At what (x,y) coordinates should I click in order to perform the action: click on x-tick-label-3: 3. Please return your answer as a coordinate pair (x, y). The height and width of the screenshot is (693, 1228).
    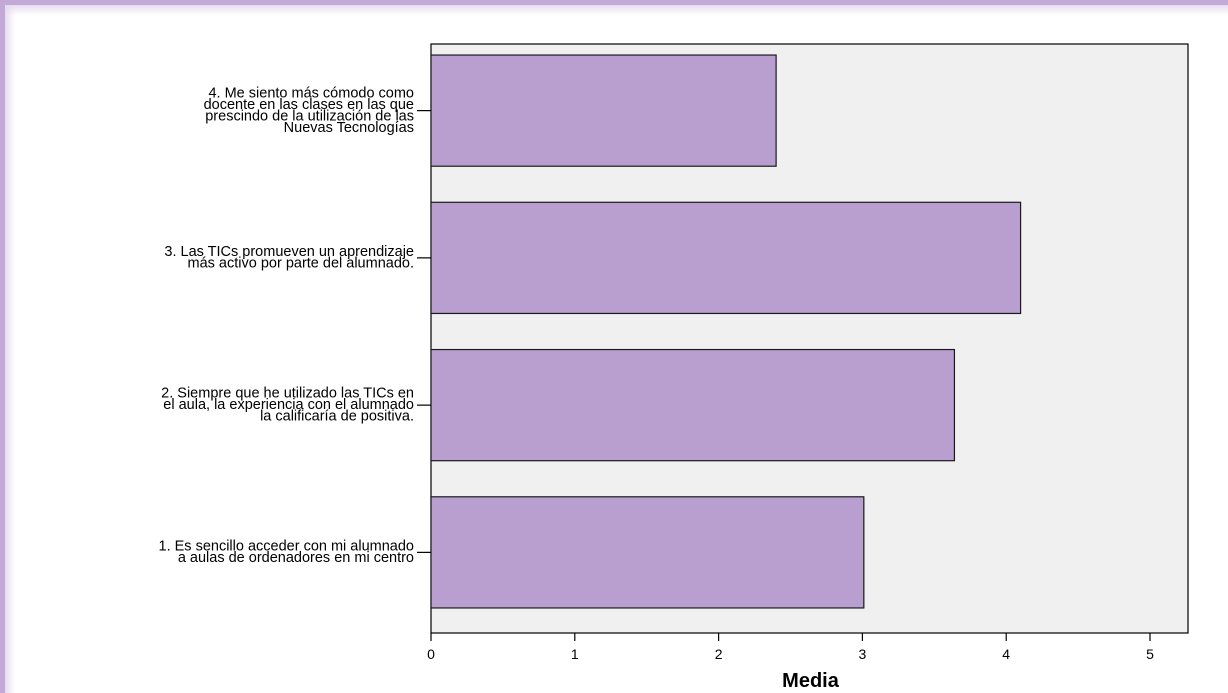
    Looking at the image, I should click on (863, 654).